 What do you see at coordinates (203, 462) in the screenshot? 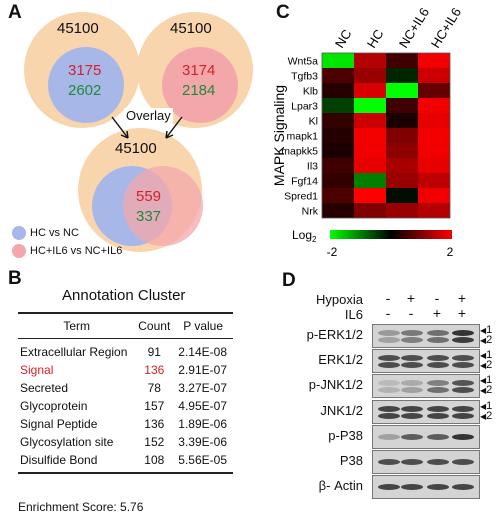
I see `pvalue-cell: 5.56E-05` at bounding box center [203, 462].